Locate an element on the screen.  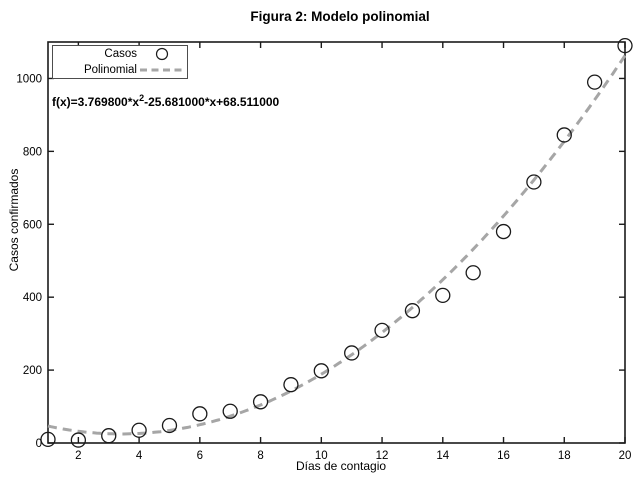
legend-label-casos: Casos is located at coordinates (120, 54).